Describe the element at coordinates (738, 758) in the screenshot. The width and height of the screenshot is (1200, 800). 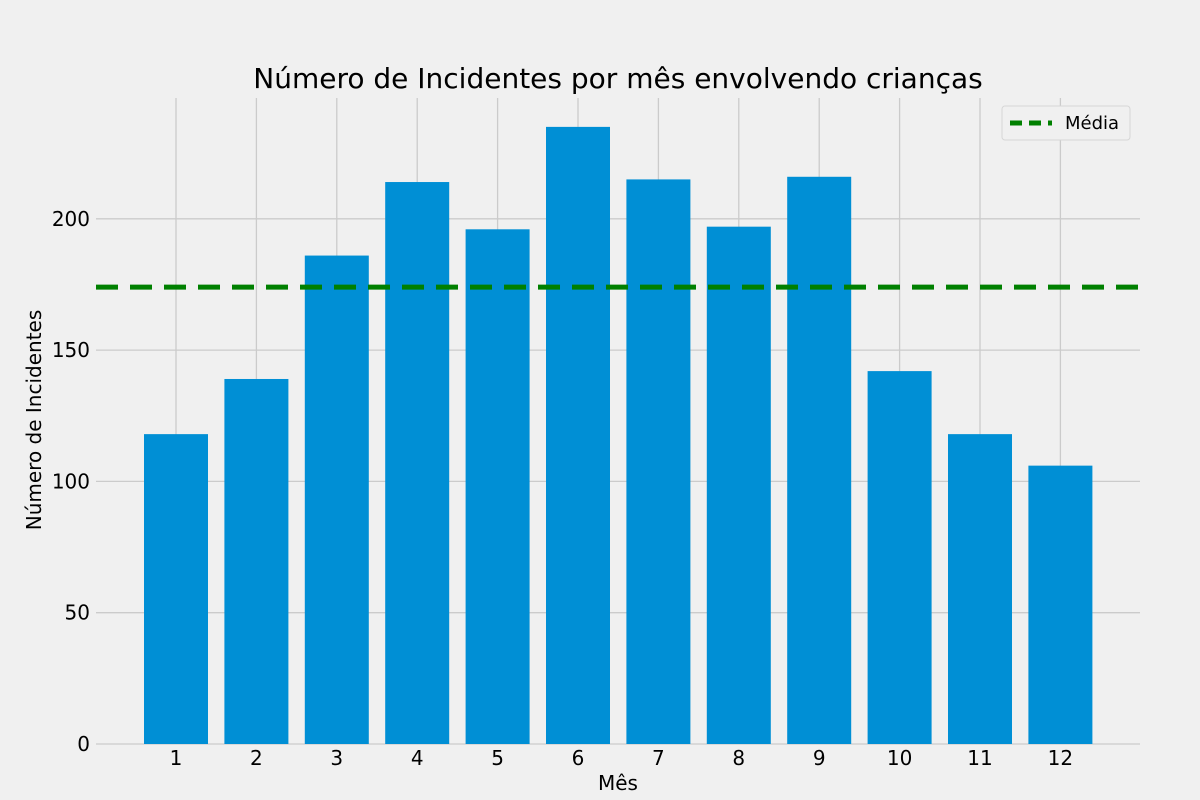
I see `x-tick-label: 8` at that location.